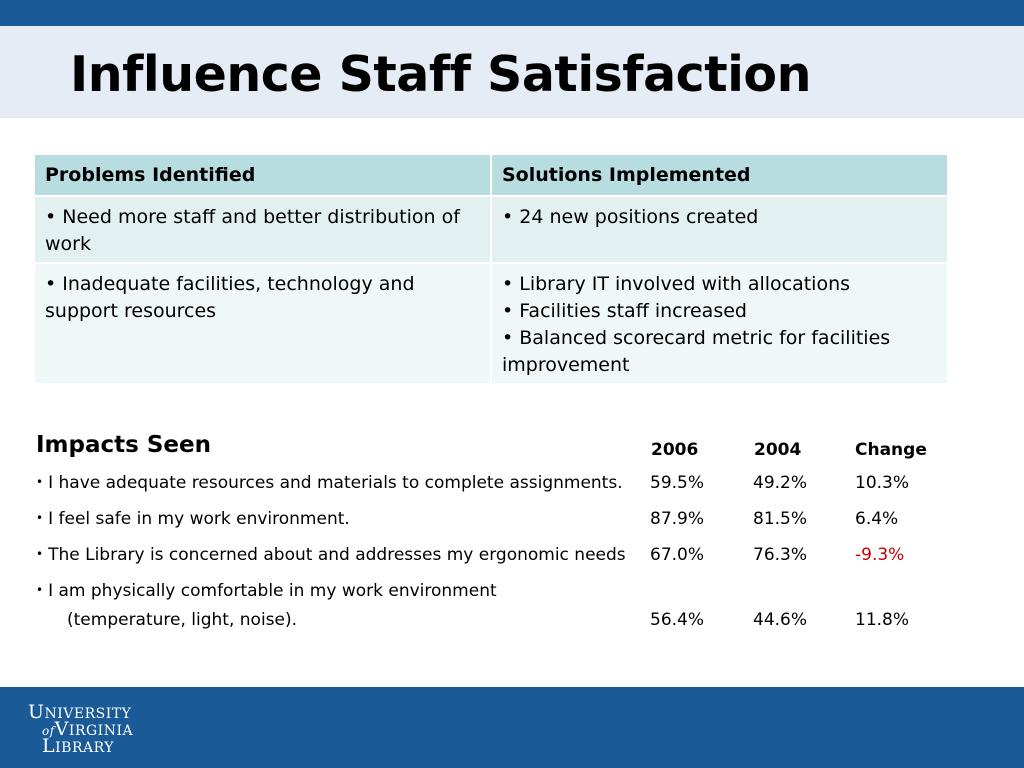 The width and height of the screenshot is (1024, 768). What do you see at coordinates (676, 284) in the screenshot?
I see `solution-text: • Library IT involved with allocations` at bounding box center [676, 284].